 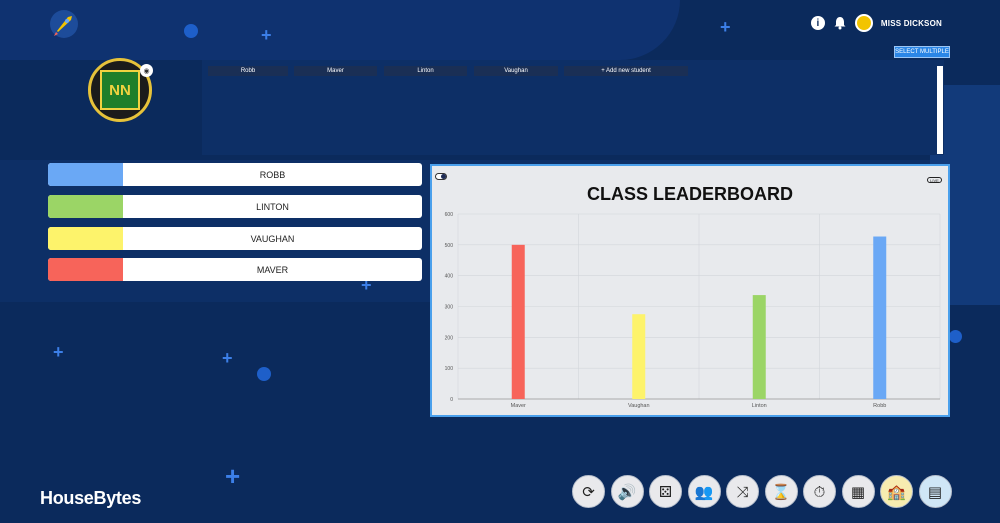 What do you see at coordinates (935, 491) in the screenshot?
I see `seating-chart-icon: ▤` at bounding box center [935, 491].